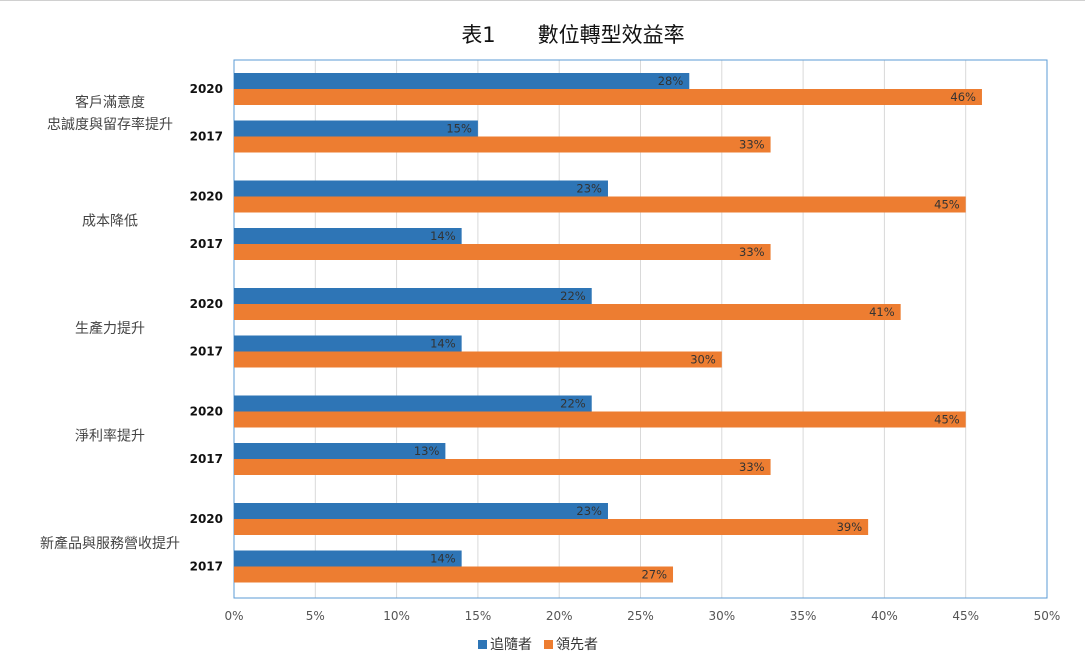 The width and height of the screenshot is (1085, 664). What do you see at coordinates (965, 616) in the screenshot?
I see `x-tick-label: 45%` at bounding box center [965, 616].